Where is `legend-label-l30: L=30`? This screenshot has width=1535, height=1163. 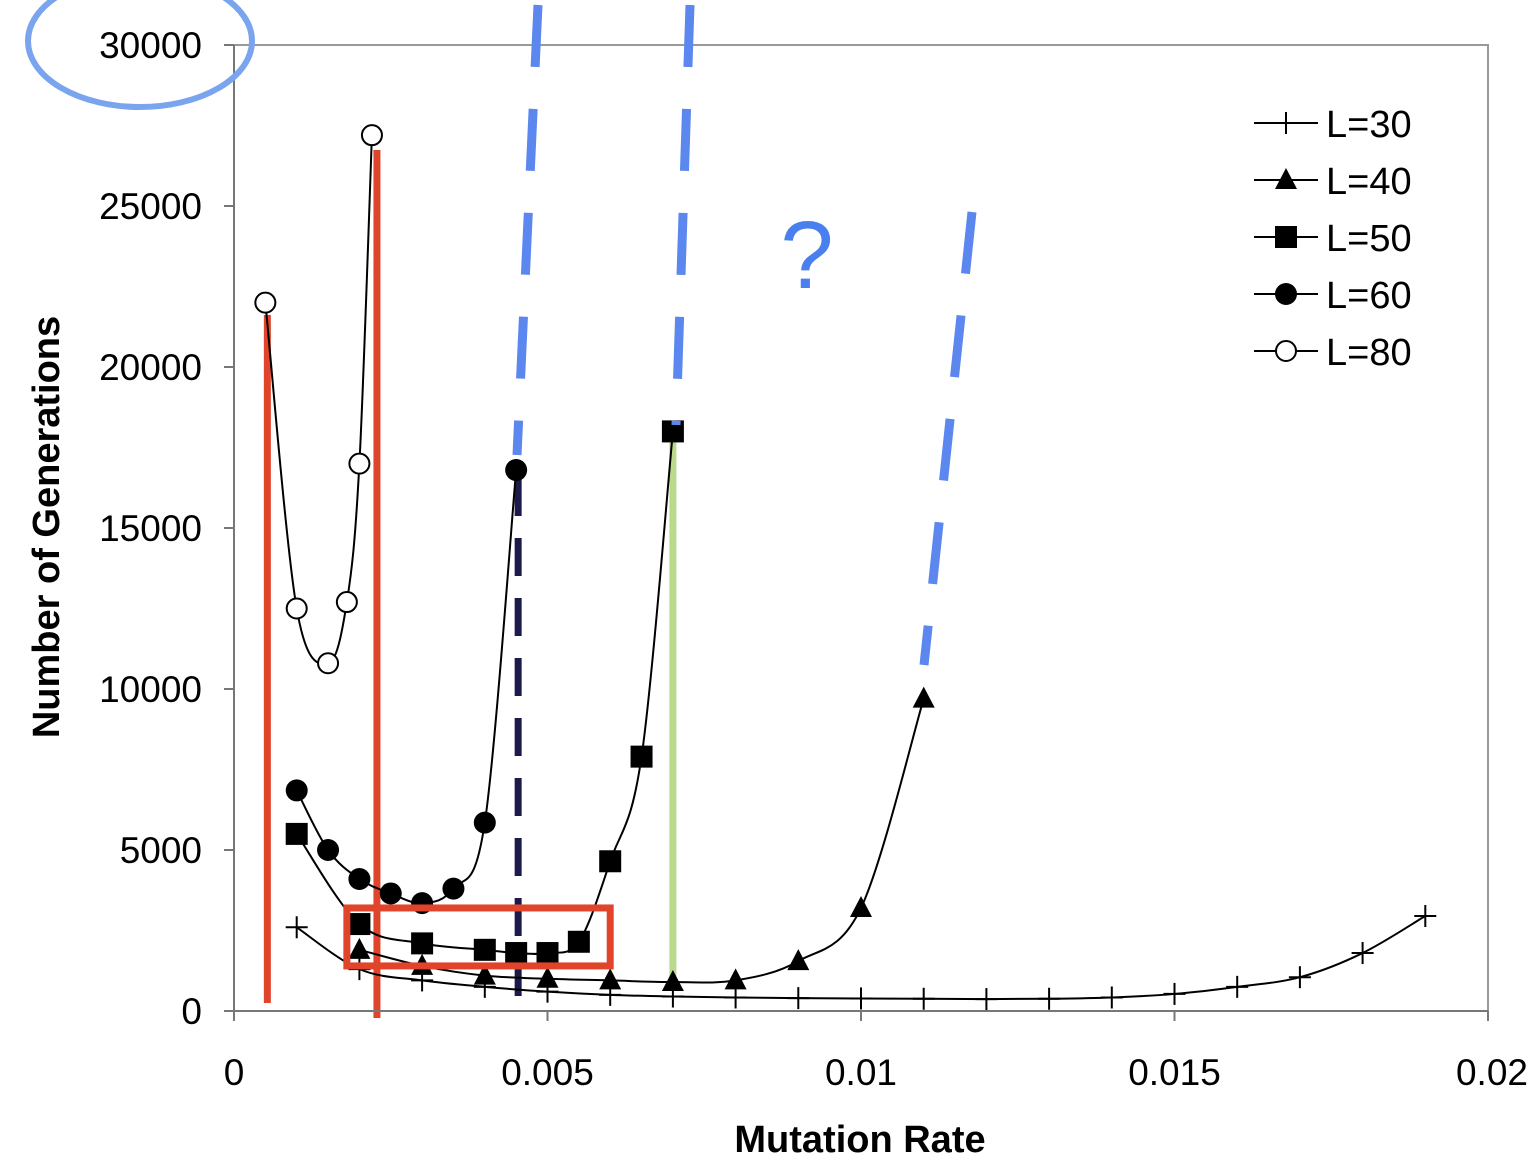 legend-label-l30: L=30 is located at coordinates (1369, 125).